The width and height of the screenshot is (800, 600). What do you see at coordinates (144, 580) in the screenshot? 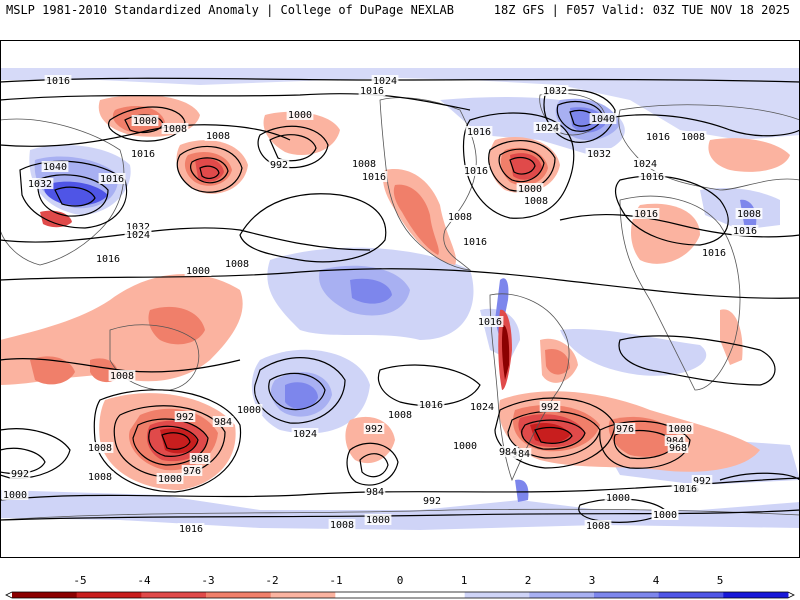
I see `colorbar-tick-label: -4` at bounding box center [144, 580].